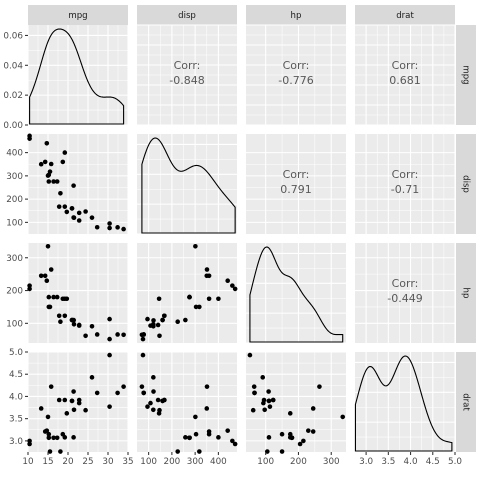 The width and height of the screenshot is (487, 481). Describe the element at coordinates (296, 184) in the screenshot. I see `panel-disp-hp: Corr: 0.791` at that location.